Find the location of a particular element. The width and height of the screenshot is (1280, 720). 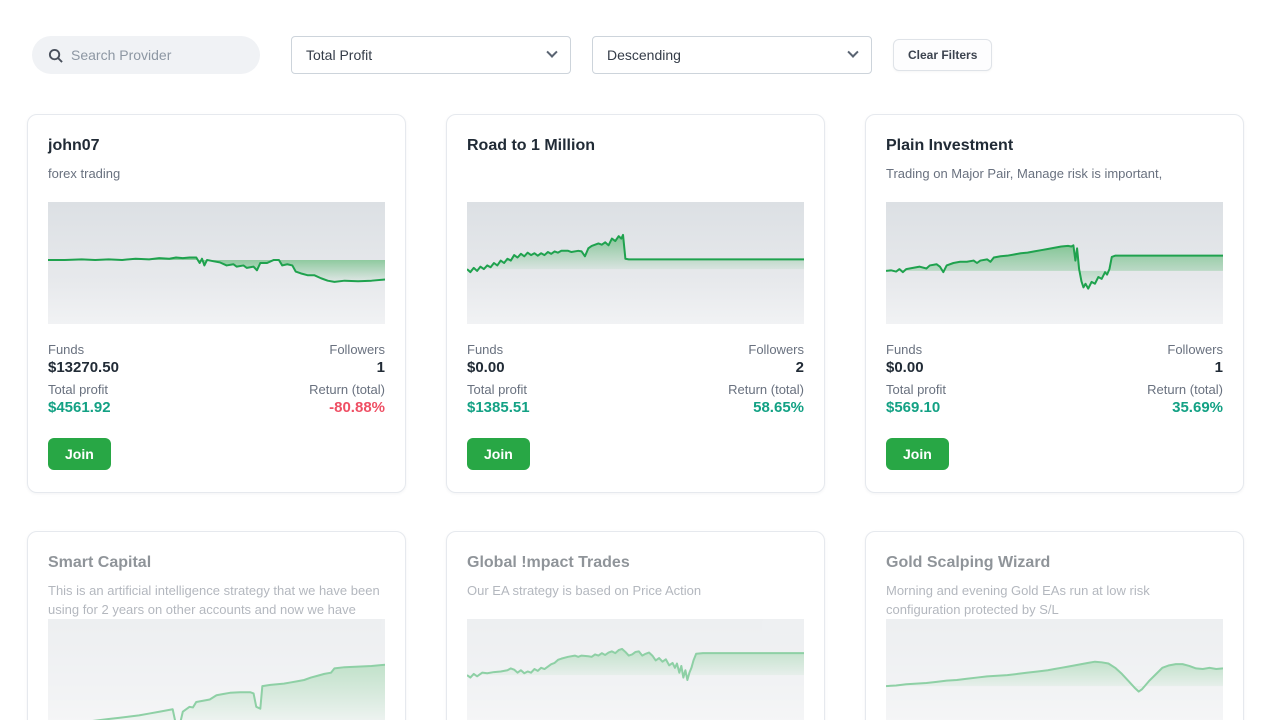

provider-name: Global !mpact Trades is located at coordinates (548, 562).